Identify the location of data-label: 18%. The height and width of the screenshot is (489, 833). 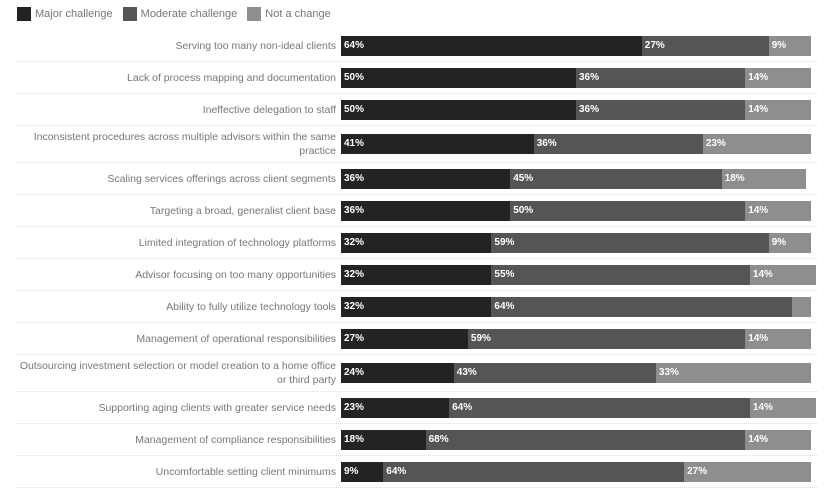
(354, 439).